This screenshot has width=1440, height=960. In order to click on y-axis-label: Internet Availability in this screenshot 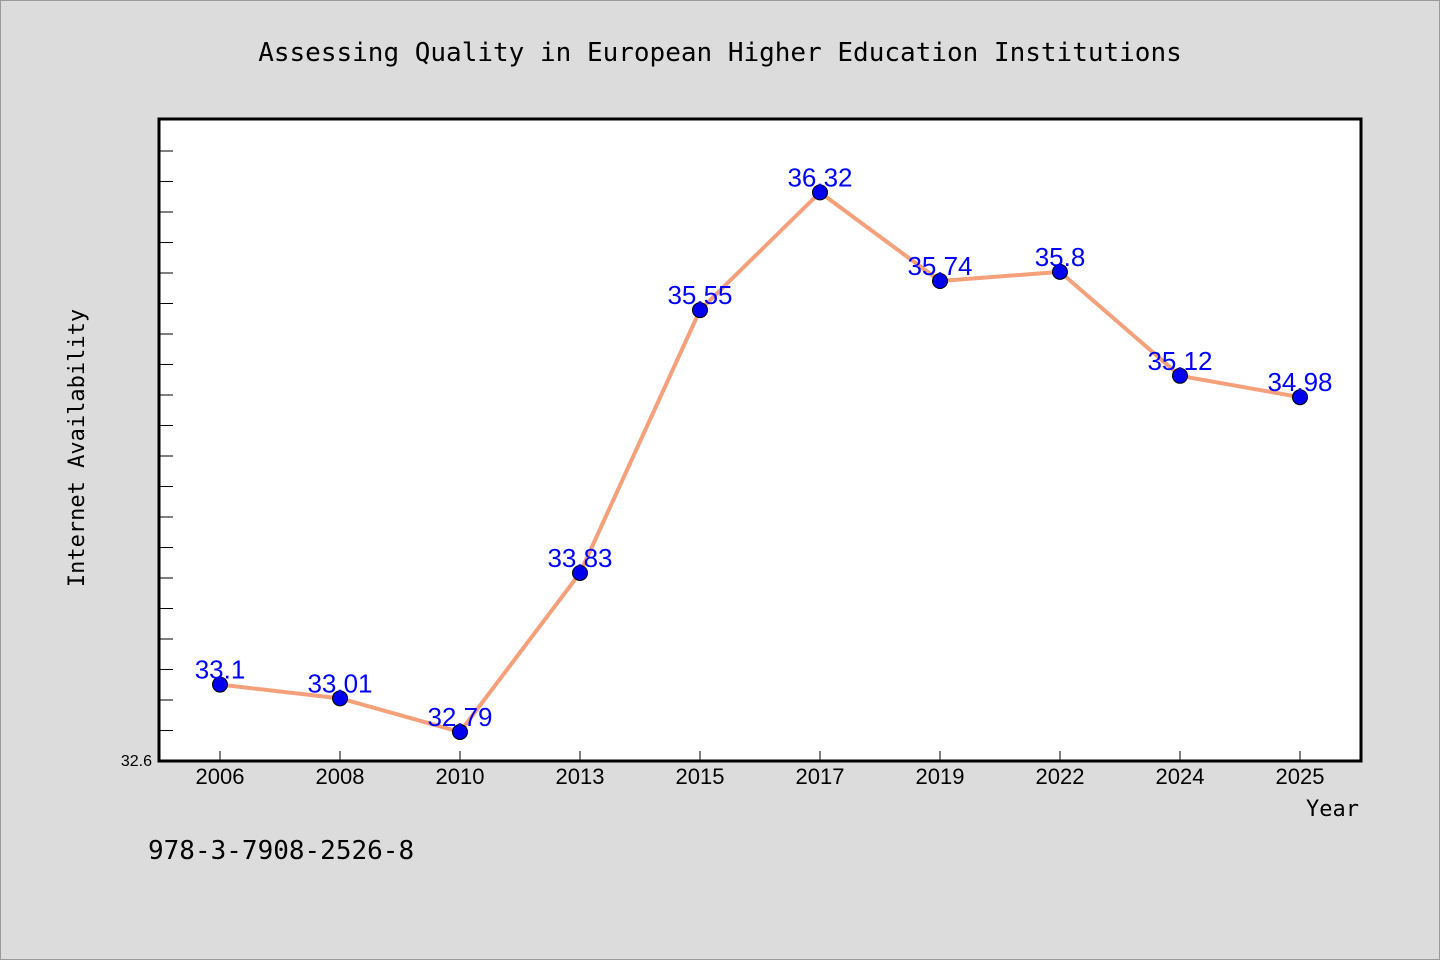, I will do `click(77, 448)`.